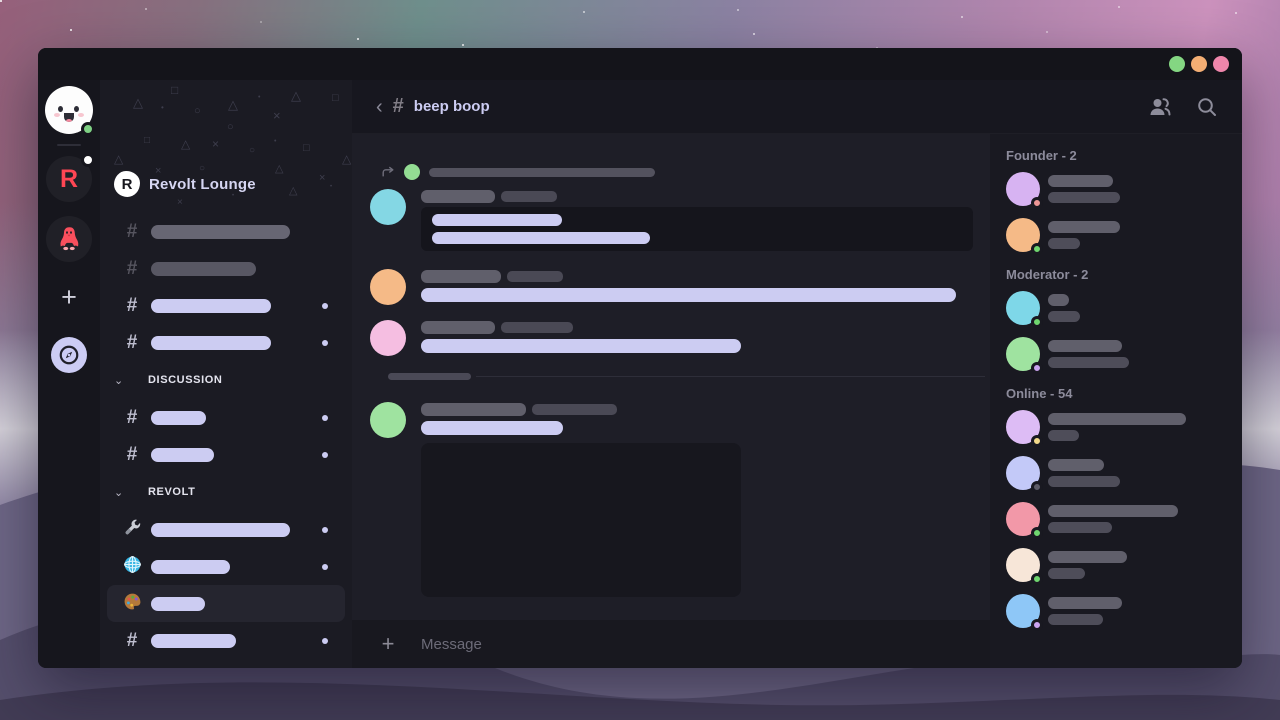  What do you see at coordinates (671, 287) in the screenshot?
I see `message` at bounding box center [671, 287].